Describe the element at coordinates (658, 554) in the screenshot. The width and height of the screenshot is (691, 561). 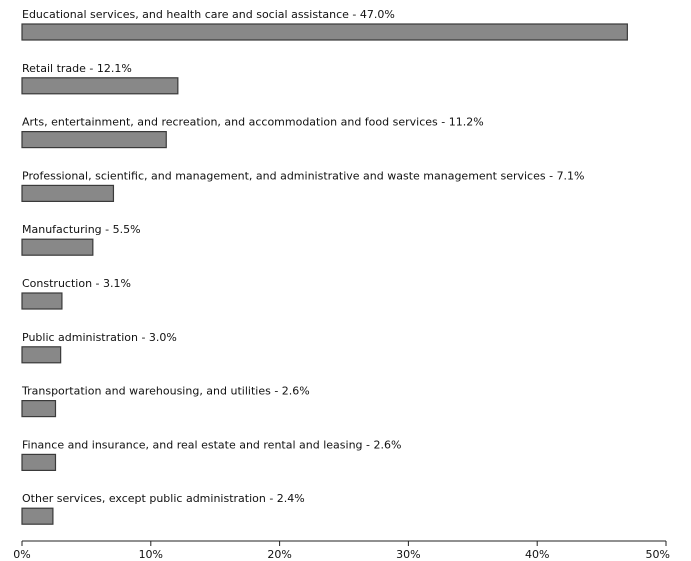
I see `x-tick-label: 50%` at that location.